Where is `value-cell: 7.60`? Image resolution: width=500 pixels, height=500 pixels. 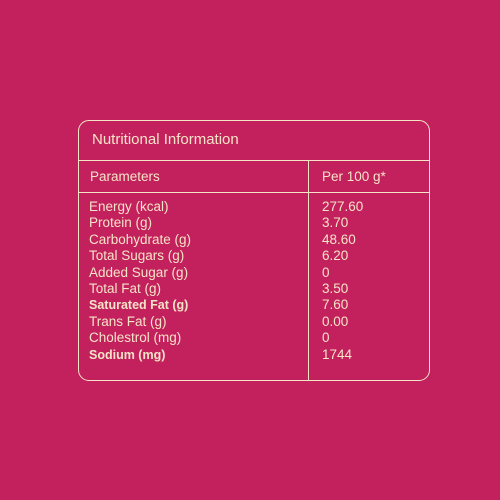 value-cell: 7.60 is located at coordinates (335, 305).